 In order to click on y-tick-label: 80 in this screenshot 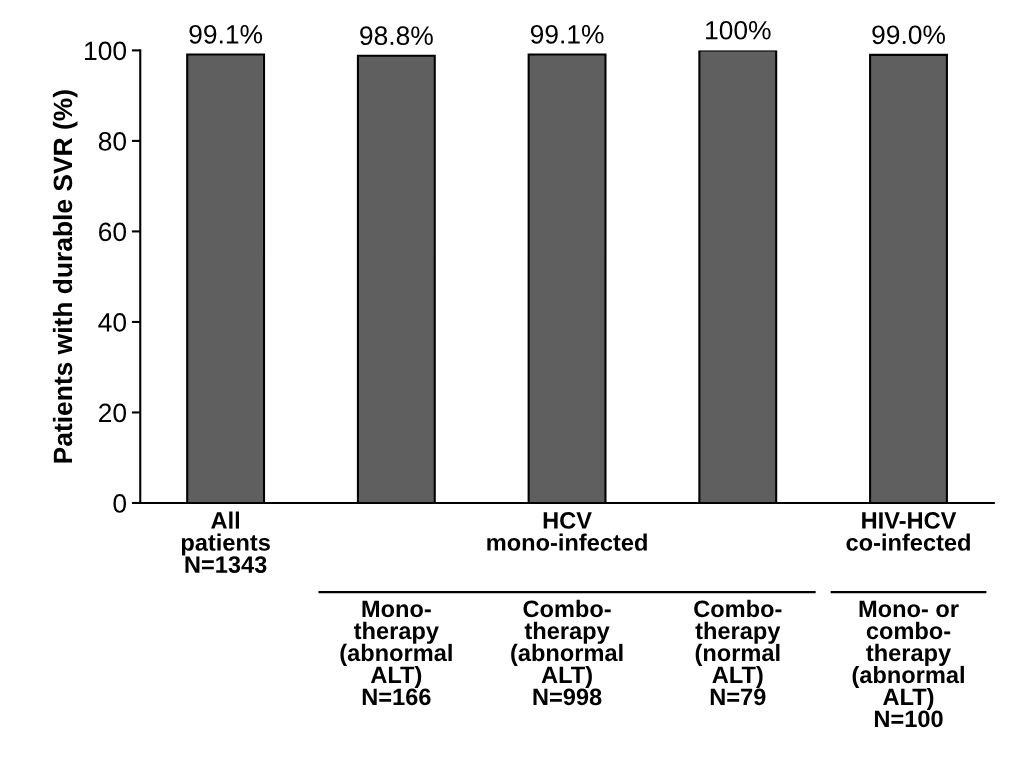, I will do `click(112, 141)`.